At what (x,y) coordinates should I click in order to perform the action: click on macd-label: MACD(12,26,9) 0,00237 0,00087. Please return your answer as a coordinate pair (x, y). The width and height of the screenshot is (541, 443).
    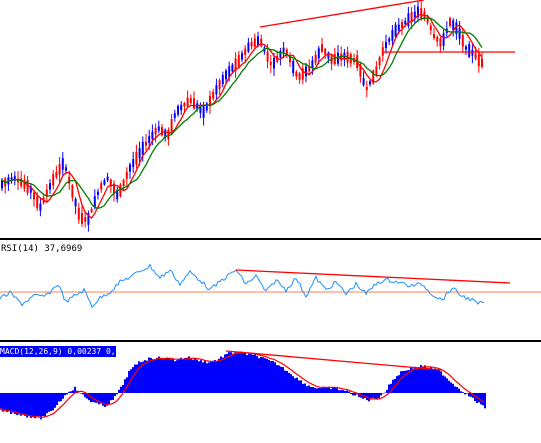
    Looking at the image, I should click on (58, 351).